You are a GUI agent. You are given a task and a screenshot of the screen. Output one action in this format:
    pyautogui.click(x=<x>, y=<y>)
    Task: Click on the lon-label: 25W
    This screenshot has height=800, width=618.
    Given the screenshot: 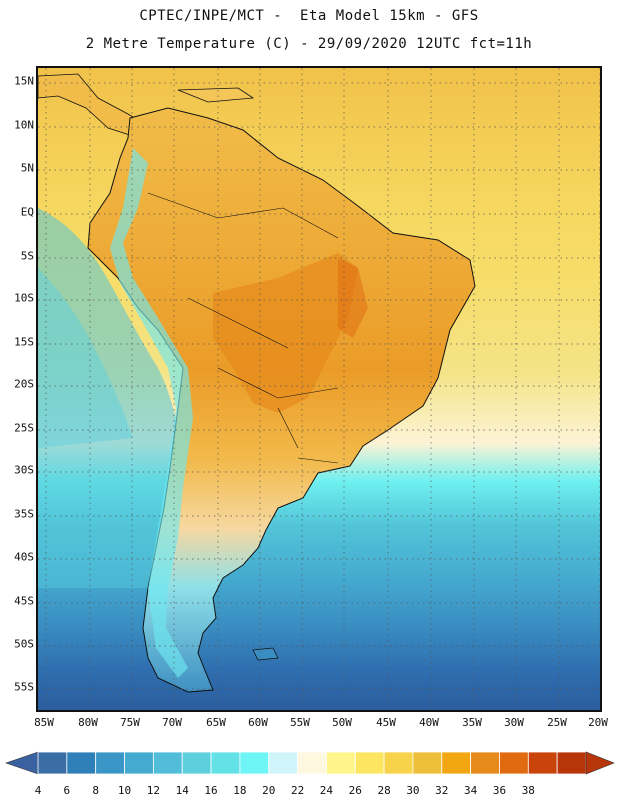 What is the action you would take?
    pyautogui.click(x=557, y=722)
    